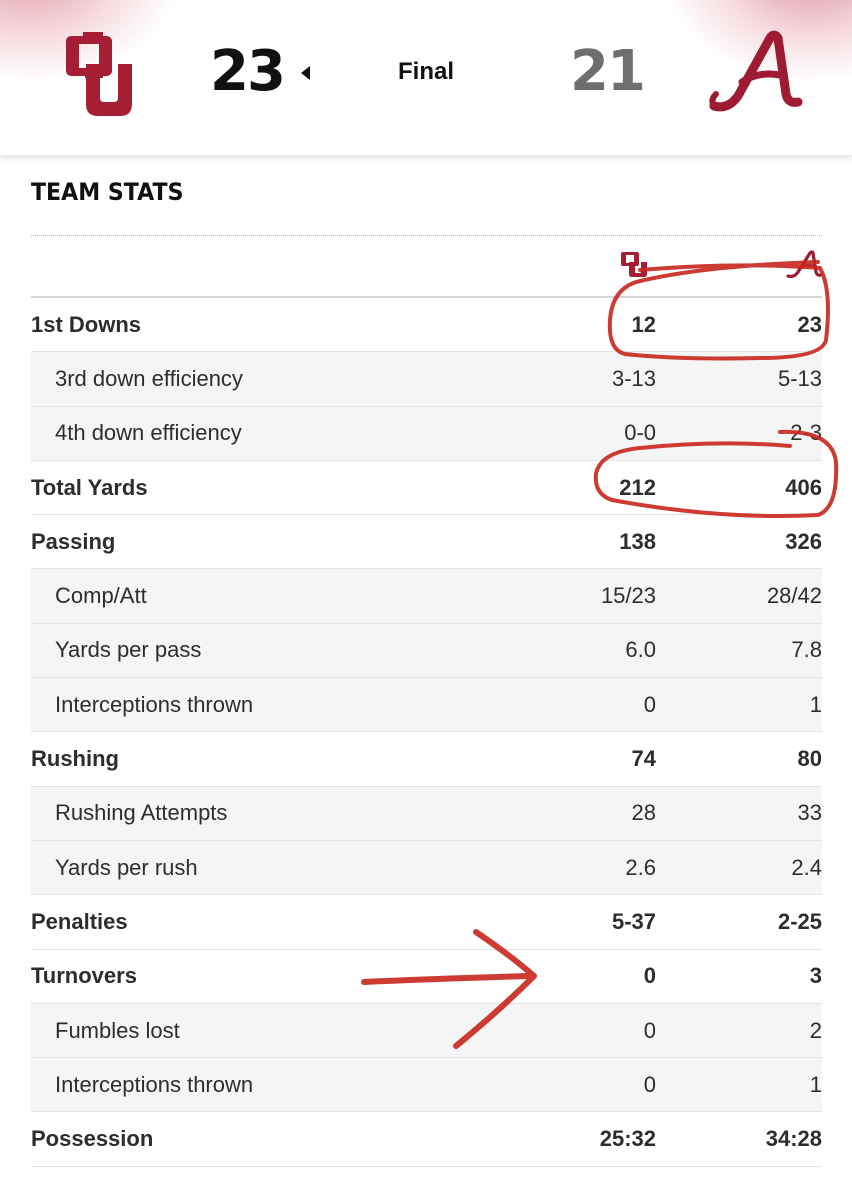  Describe the element at coordinates (806, 650) in the screenshot. I see `away-stat-value: 7.8` at that location.